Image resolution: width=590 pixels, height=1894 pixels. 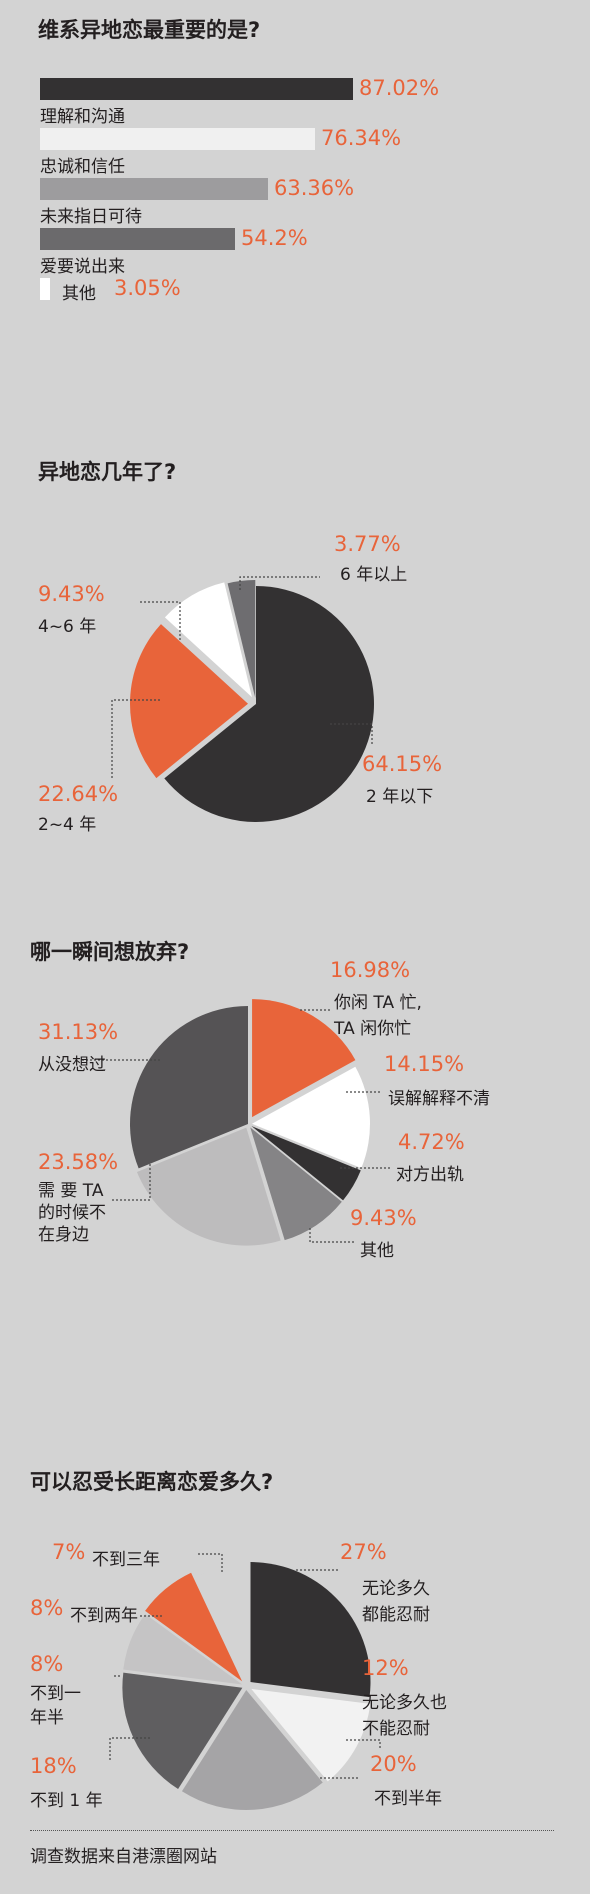 I want to click on pie1-label-0: 2 年以下, so click(x=400, y=797).